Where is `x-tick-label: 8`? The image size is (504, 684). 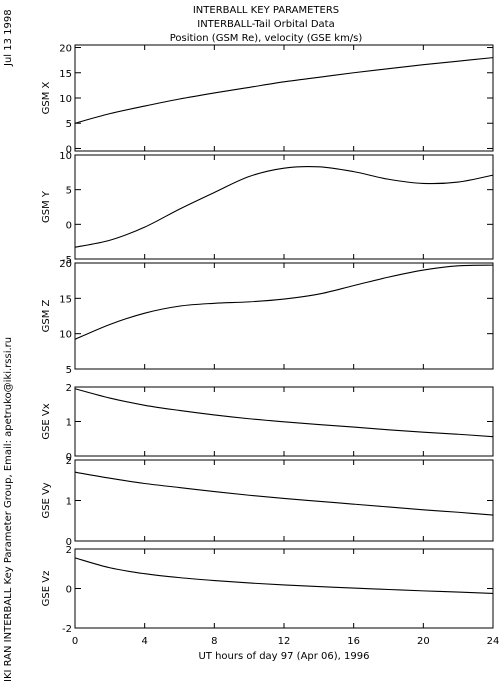 x-tick-label: 8 is located at coordinates (214, 641).